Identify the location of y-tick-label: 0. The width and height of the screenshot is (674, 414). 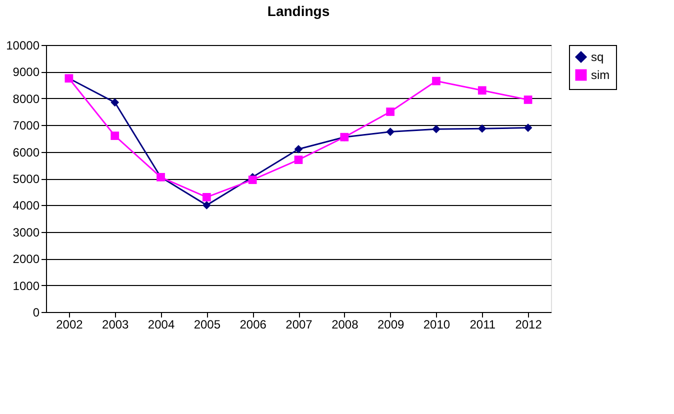
(36, 313).